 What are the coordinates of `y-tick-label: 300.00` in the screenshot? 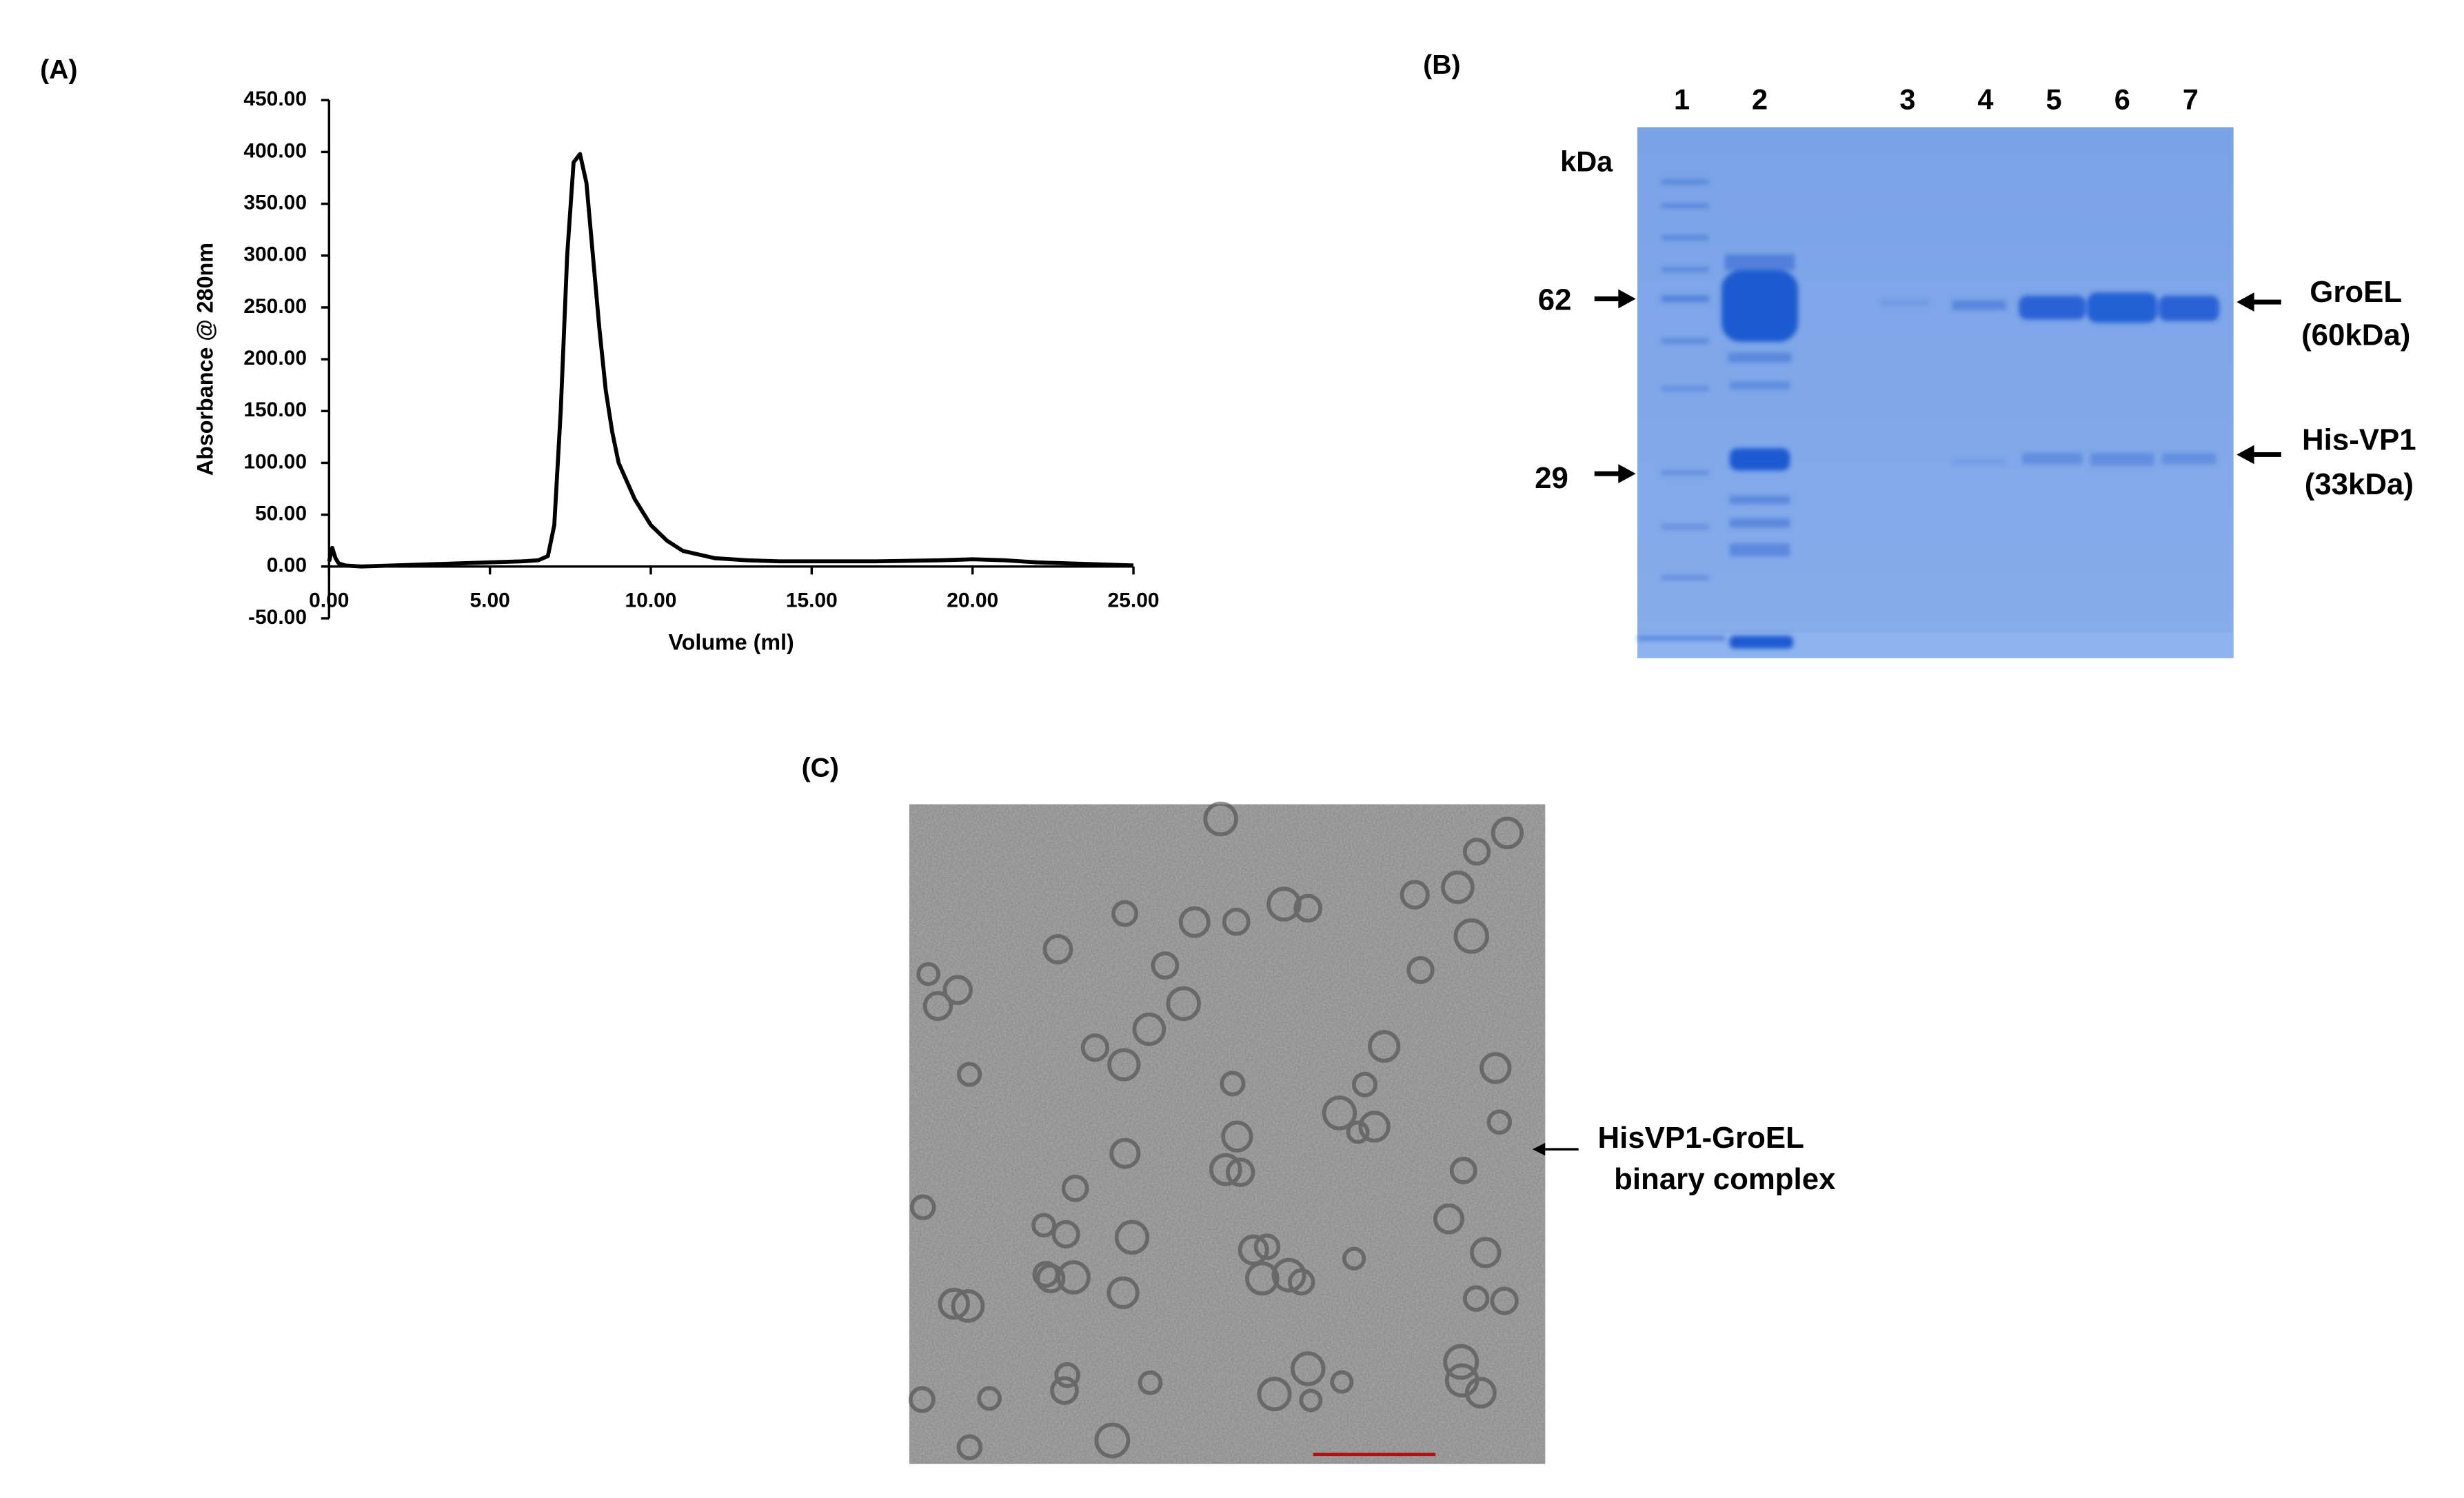 It's located at (275, 255).